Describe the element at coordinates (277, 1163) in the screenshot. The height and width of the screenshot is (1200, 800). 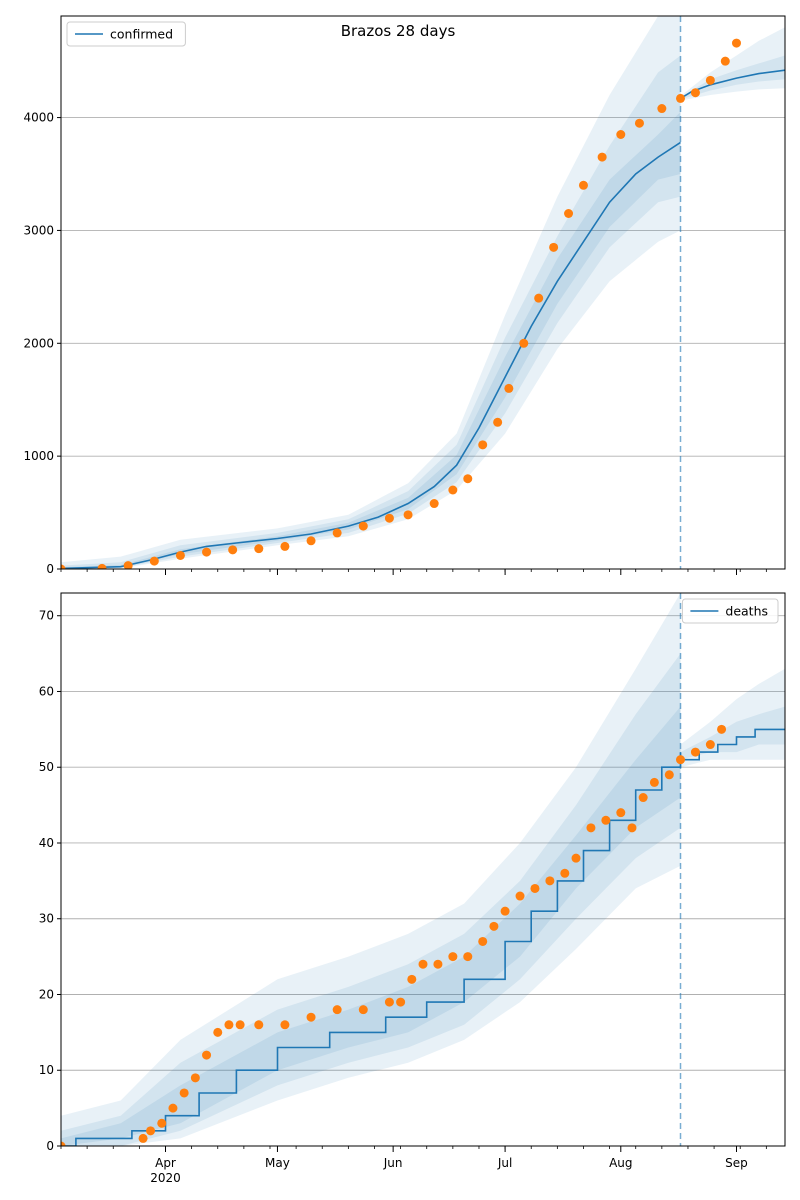
I see `x-tick-label: May` at that location.